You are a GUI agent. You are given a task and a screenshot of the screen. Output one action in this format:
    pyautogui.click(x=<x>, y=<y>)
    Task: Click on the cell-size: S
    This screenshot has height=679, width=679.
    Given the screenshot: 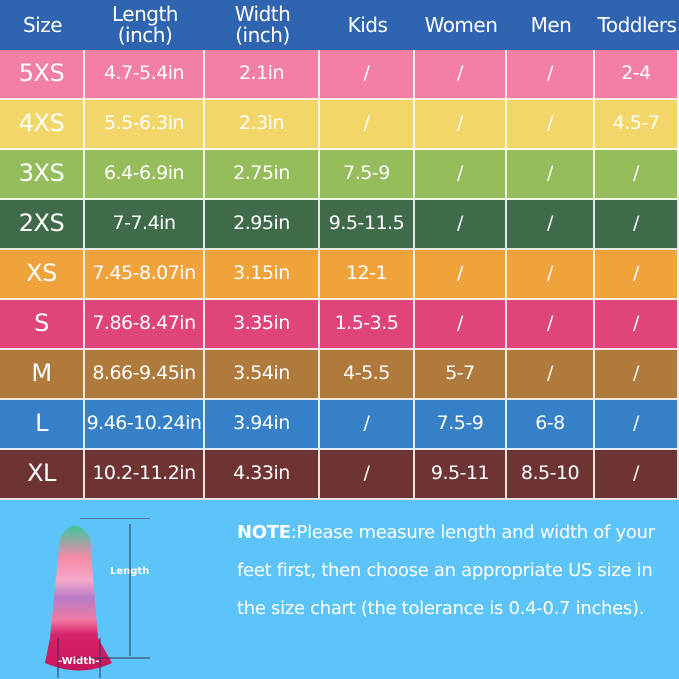 What is the action you would take?
    pyautogui.click(x=42, y=325)
    